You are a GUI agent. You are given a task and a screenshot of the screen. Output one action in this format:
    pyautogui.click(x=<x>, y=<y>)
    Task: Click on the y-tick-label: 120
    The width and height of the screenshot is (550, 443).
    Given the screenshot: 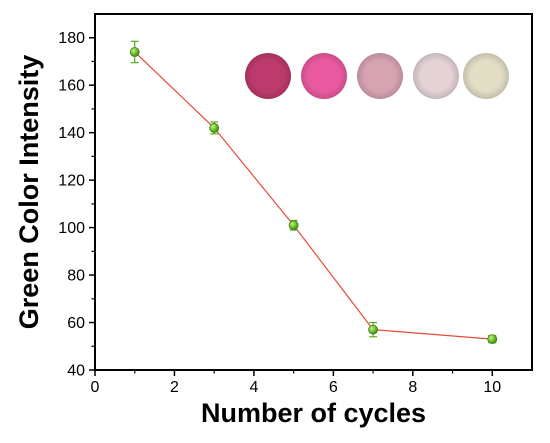 What is the action you would take?
    pyautogui.click(x=71, y=181)
    